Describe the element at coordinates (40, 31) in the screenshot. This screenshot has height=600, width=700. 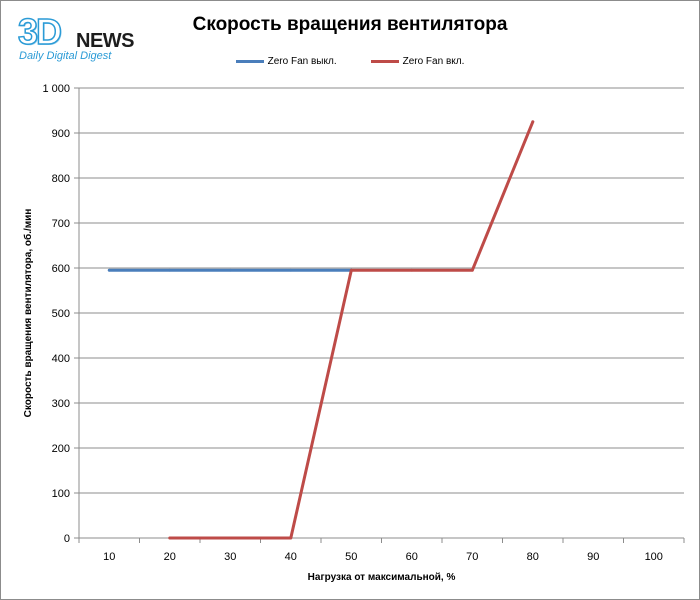
I see `logo-3d-mark: 3D` at that location.